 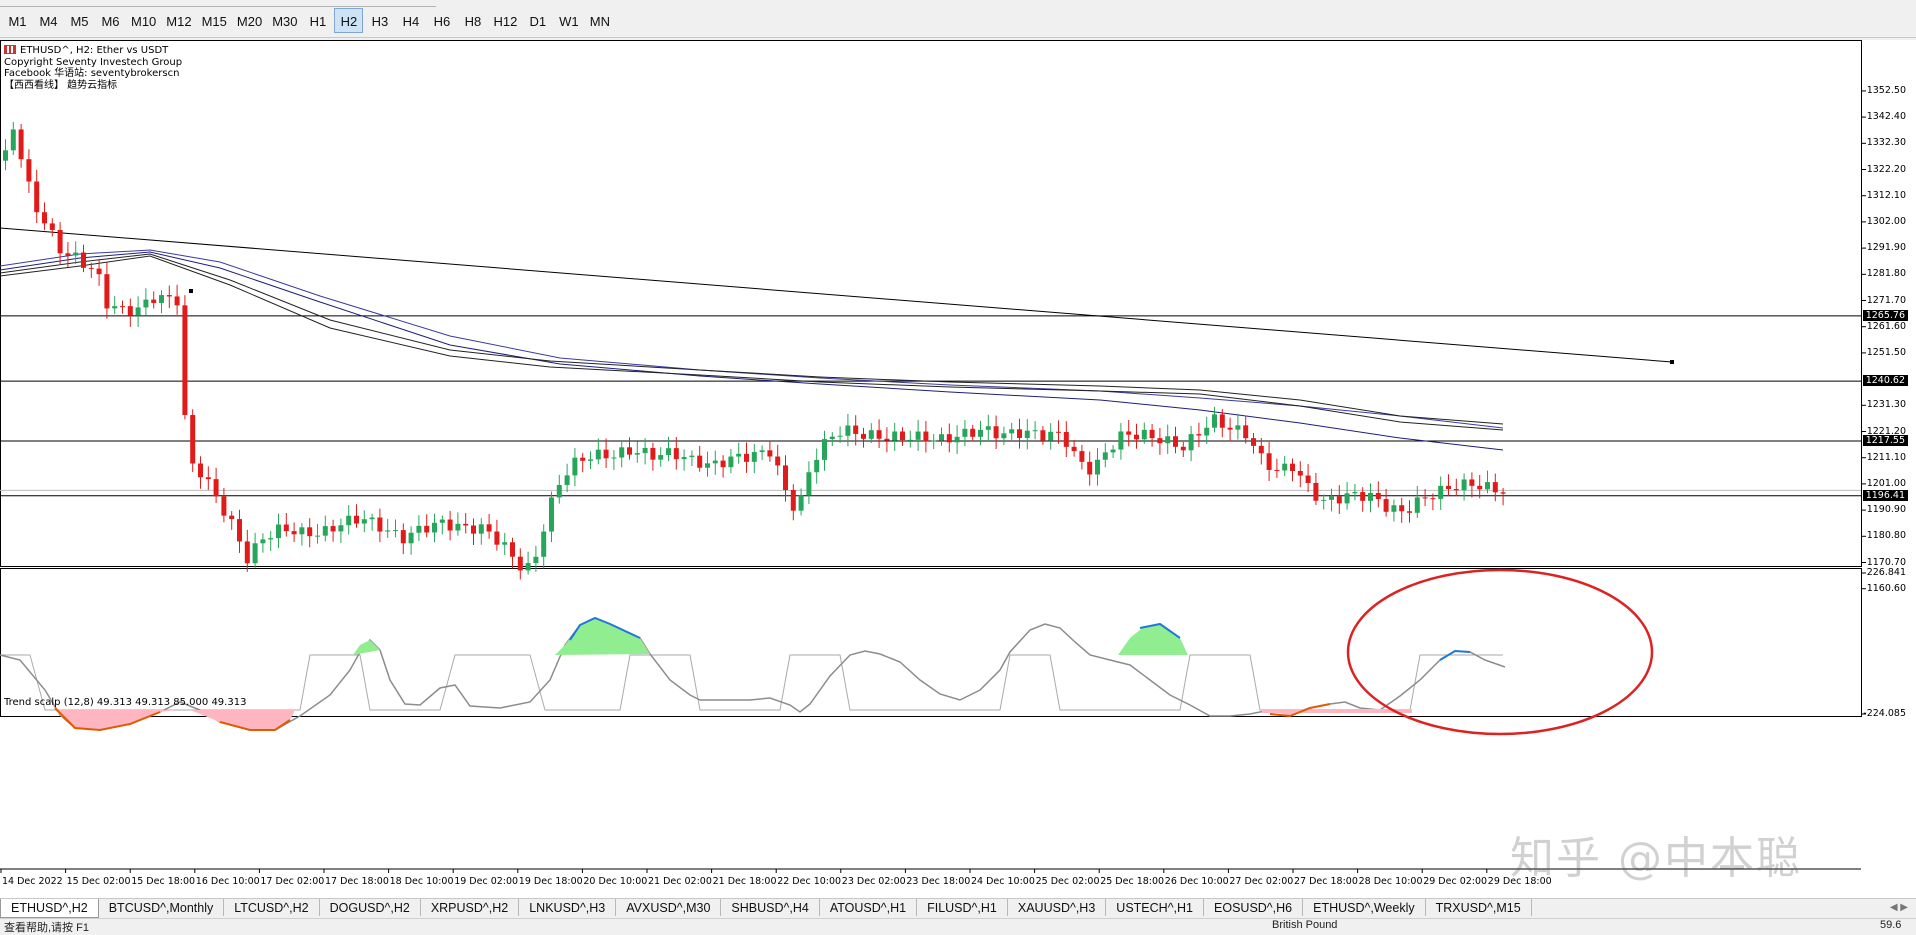 I want to click on timeframe-button-m6: M6, so click(x=110, y=21).